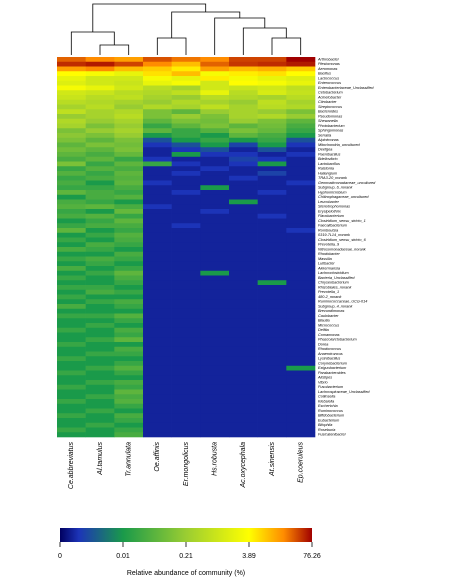  What do you see at coordinates (215, 459) in the screenshot?
I see `column-label: Hs.robusta` at bounding box center [215, 459].